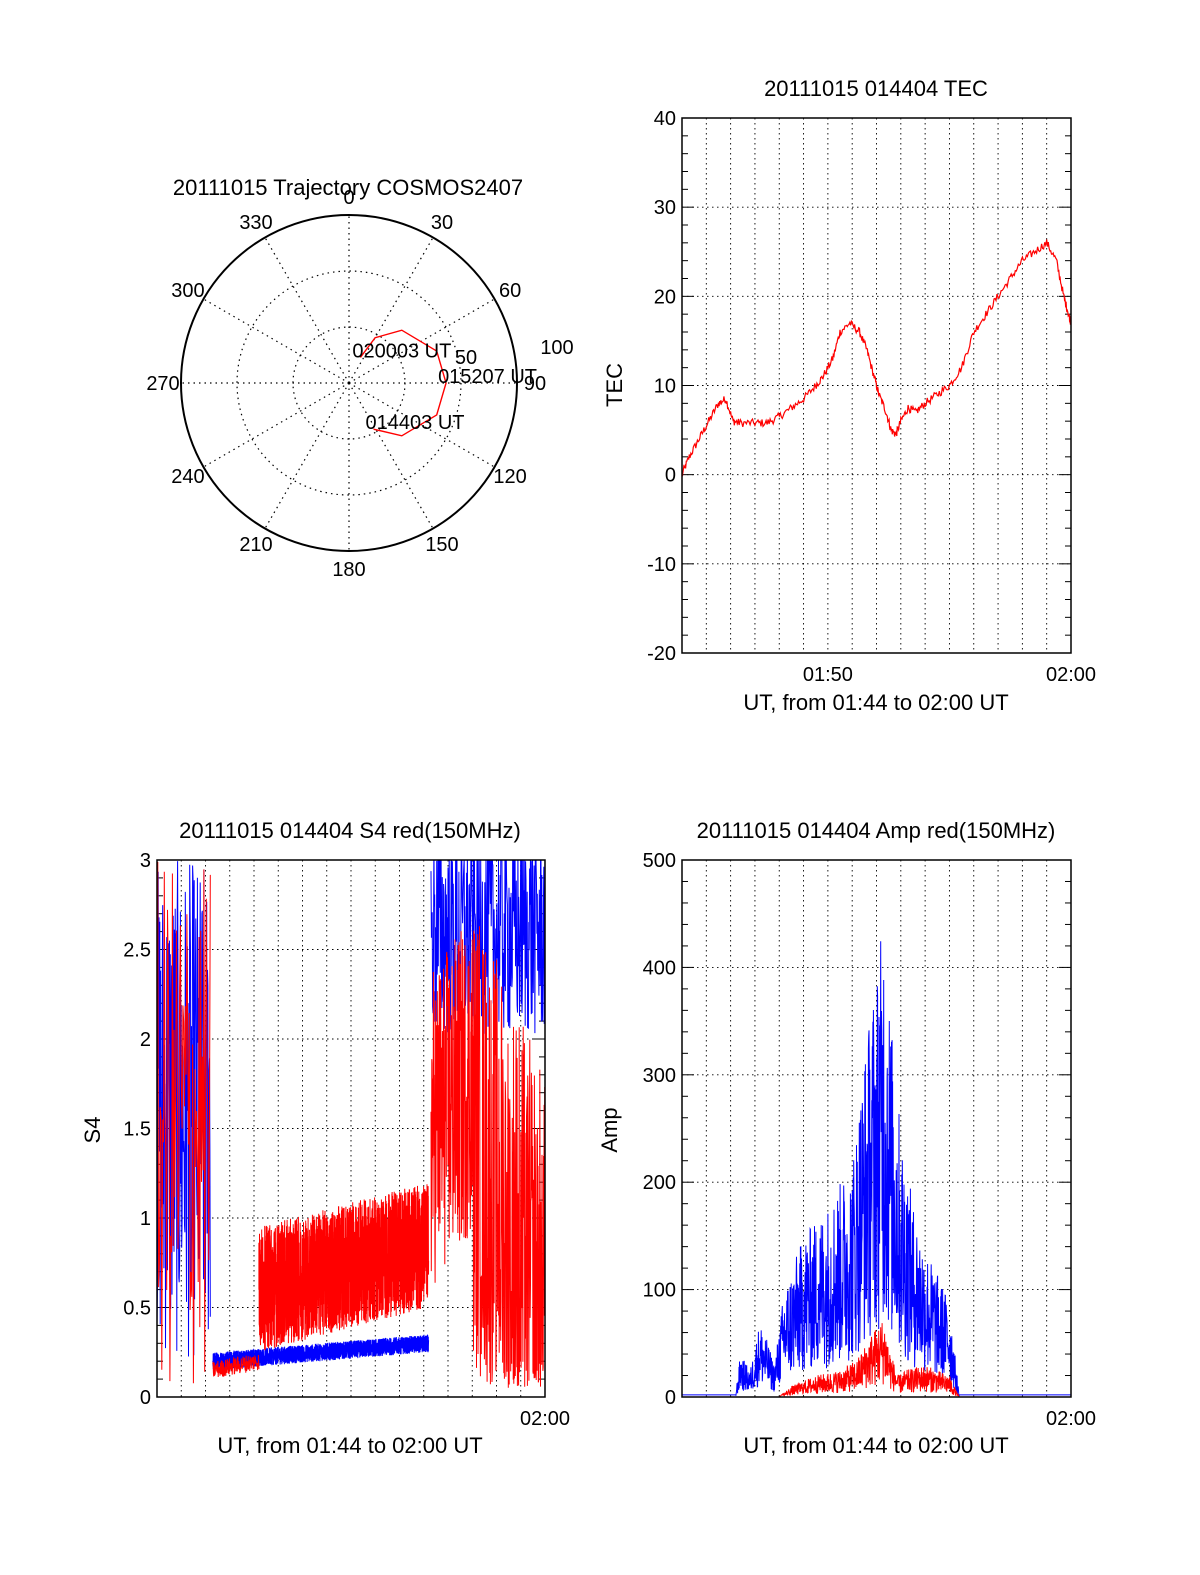 This screenshot has height=1575, width=1200. I want to click on s4-xlabel: UT, from 01:44 to 02:00 UT, so click(349, 1445).